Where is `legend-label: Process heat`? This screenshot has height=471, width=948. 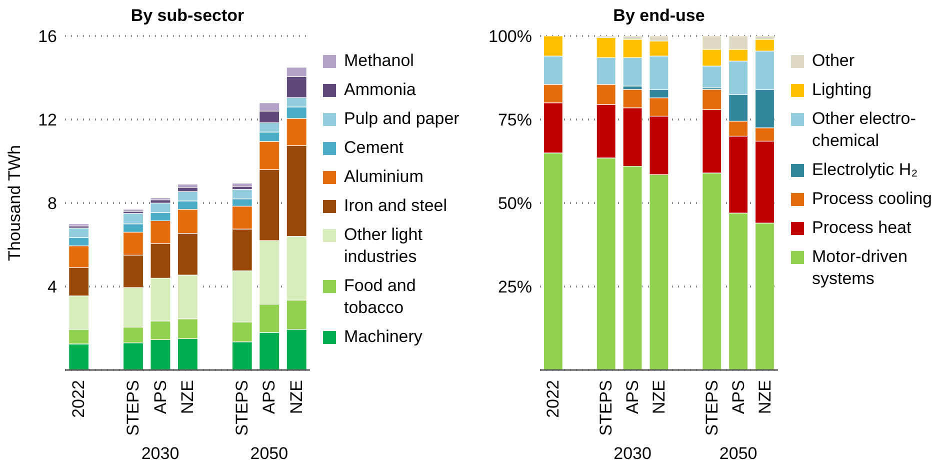 legend-label: Process heat is located at coordinates (862, 228).